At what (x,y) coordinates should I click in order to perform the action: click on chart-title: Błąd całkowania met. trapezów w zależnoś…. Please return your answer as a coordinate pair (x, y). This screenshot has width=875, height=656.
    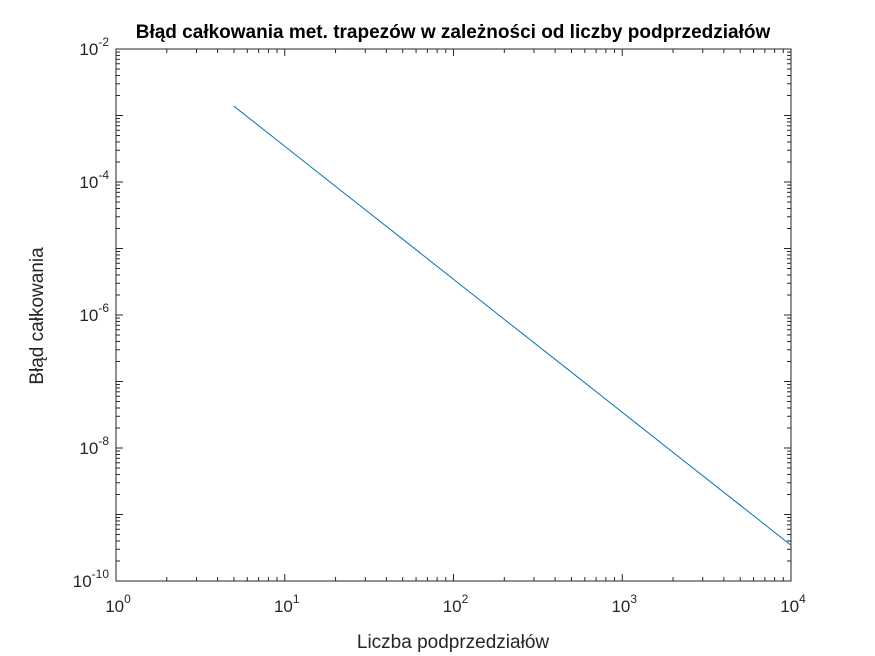
    Looking at the image, I should click on (453, 32).